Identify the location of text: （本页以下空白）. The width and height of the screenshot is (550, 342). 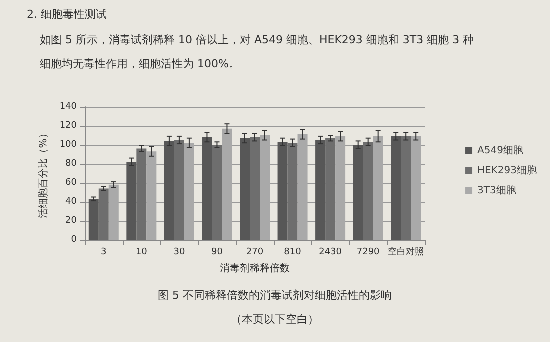
(275, 319).